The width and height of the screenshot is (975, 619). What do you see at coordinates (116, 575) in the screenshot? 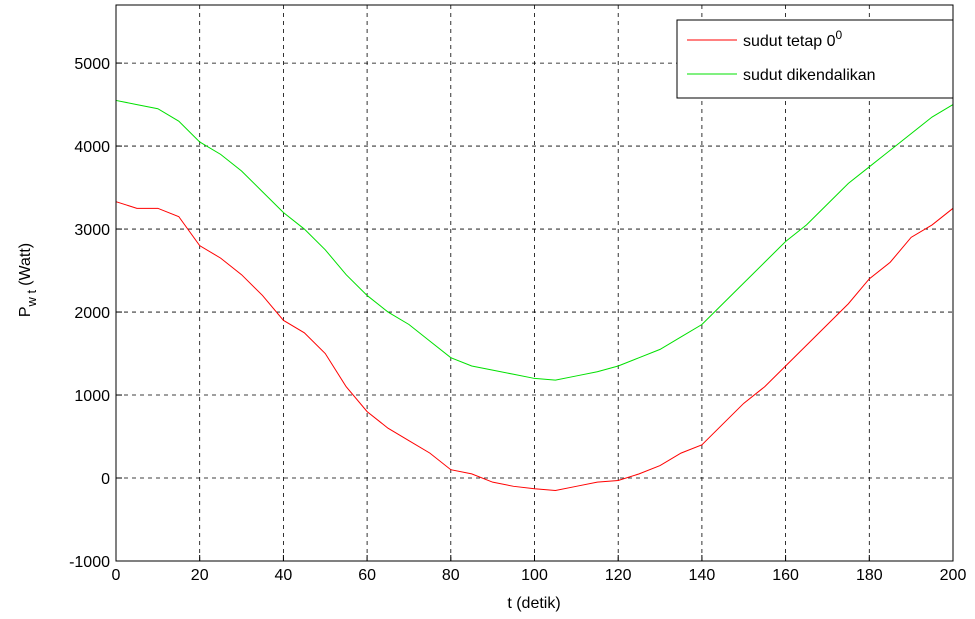
I see `x-tick-label: 0` at bounding box center [116, 575].